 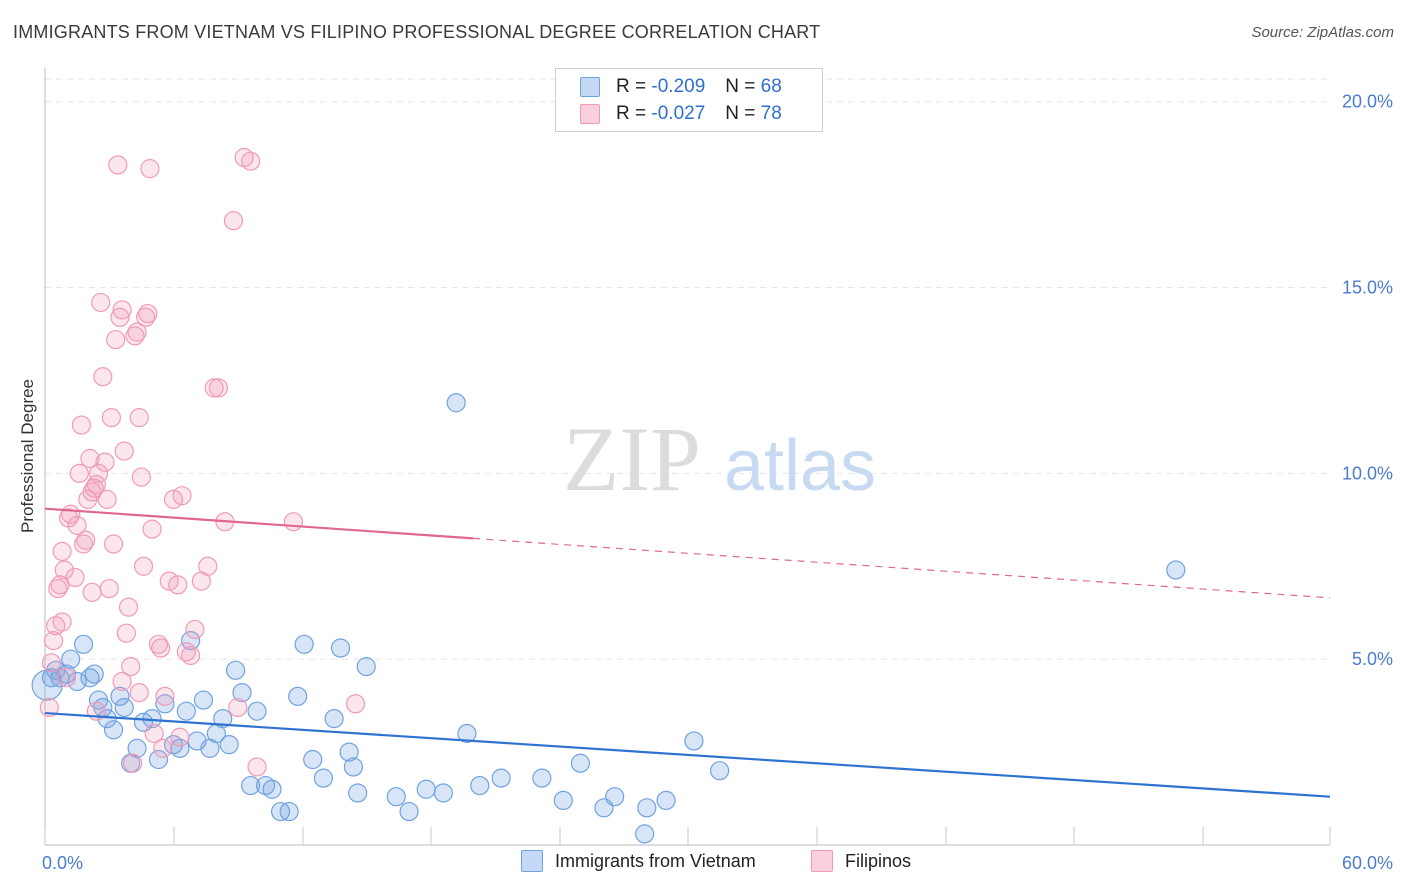 I want to click on legend-row-vietnam: R = -0.209 N = 68, so click(x=681, y=87).